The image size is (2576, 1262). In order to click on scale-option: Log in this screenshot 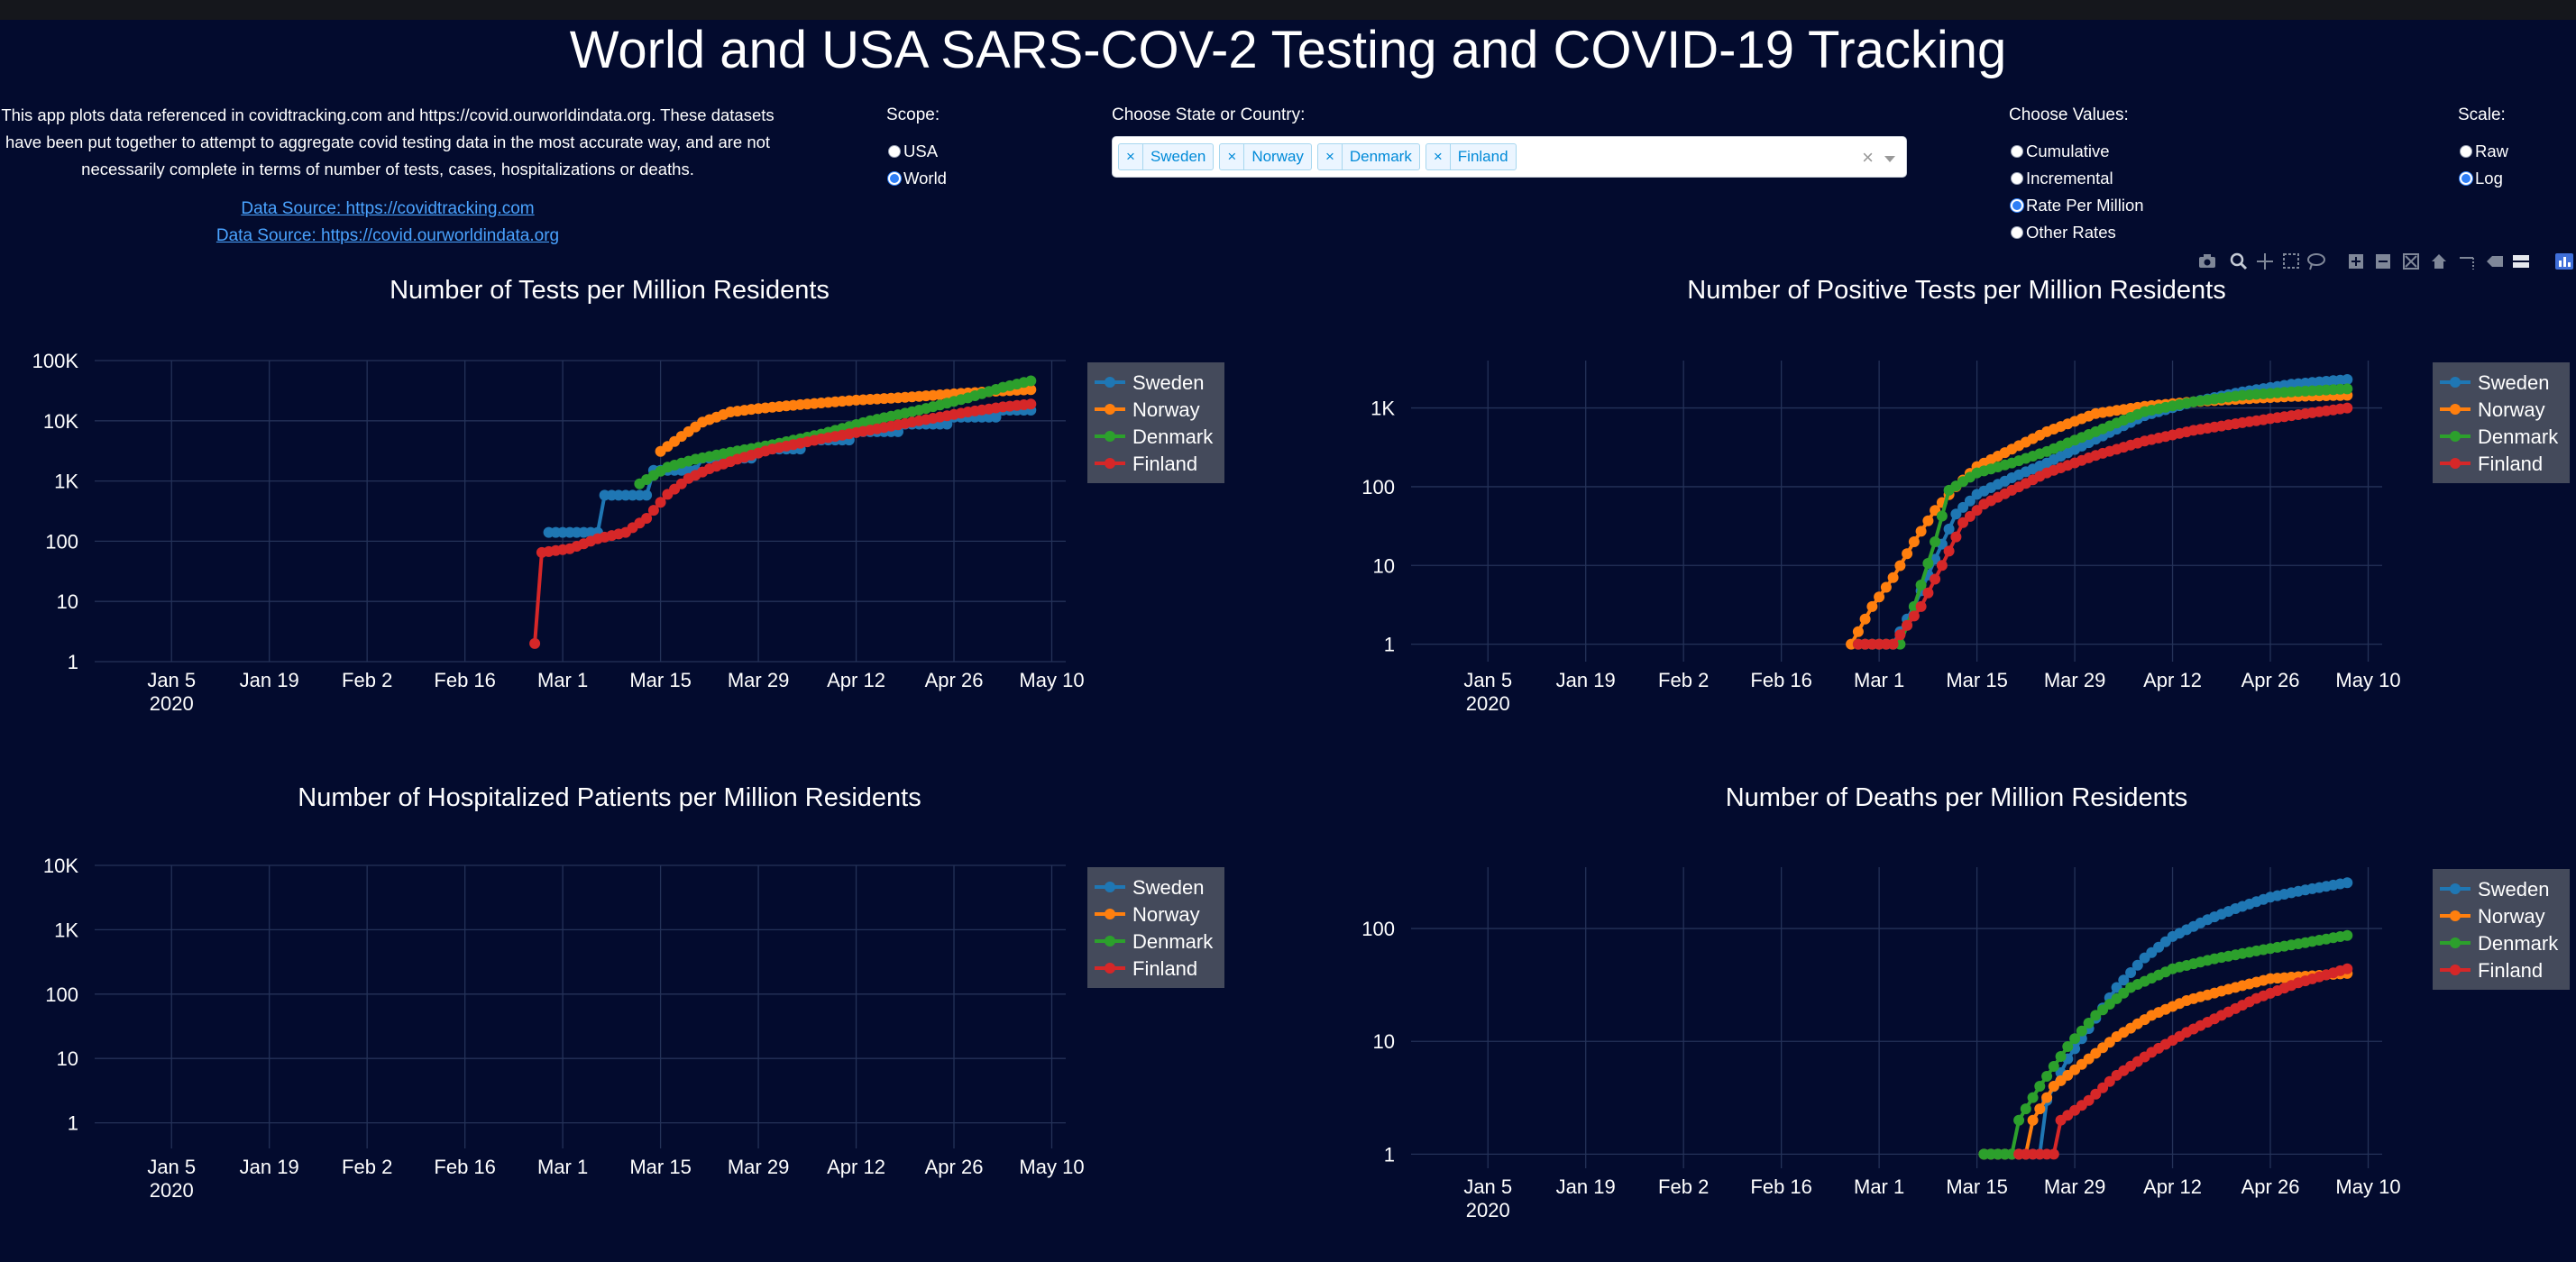, I will do `click(2489, 178)`.